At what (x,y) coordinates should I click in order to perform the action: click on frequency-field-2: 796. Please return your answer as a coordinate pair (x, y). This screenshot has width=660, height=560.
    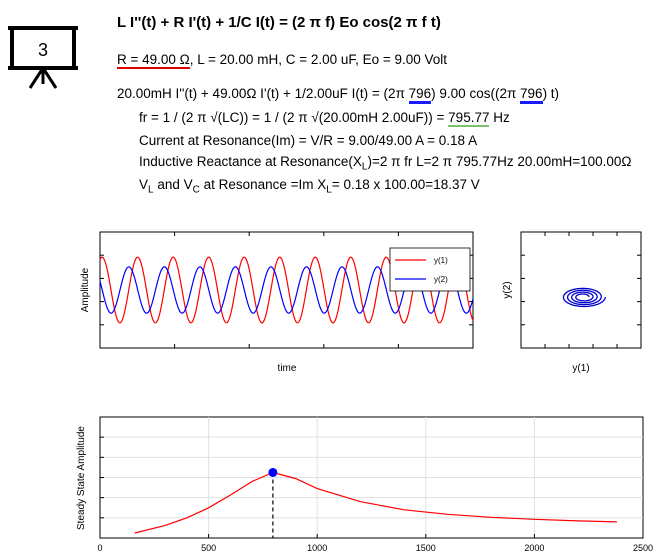
    Looking at the image, I should click on (531, 95).